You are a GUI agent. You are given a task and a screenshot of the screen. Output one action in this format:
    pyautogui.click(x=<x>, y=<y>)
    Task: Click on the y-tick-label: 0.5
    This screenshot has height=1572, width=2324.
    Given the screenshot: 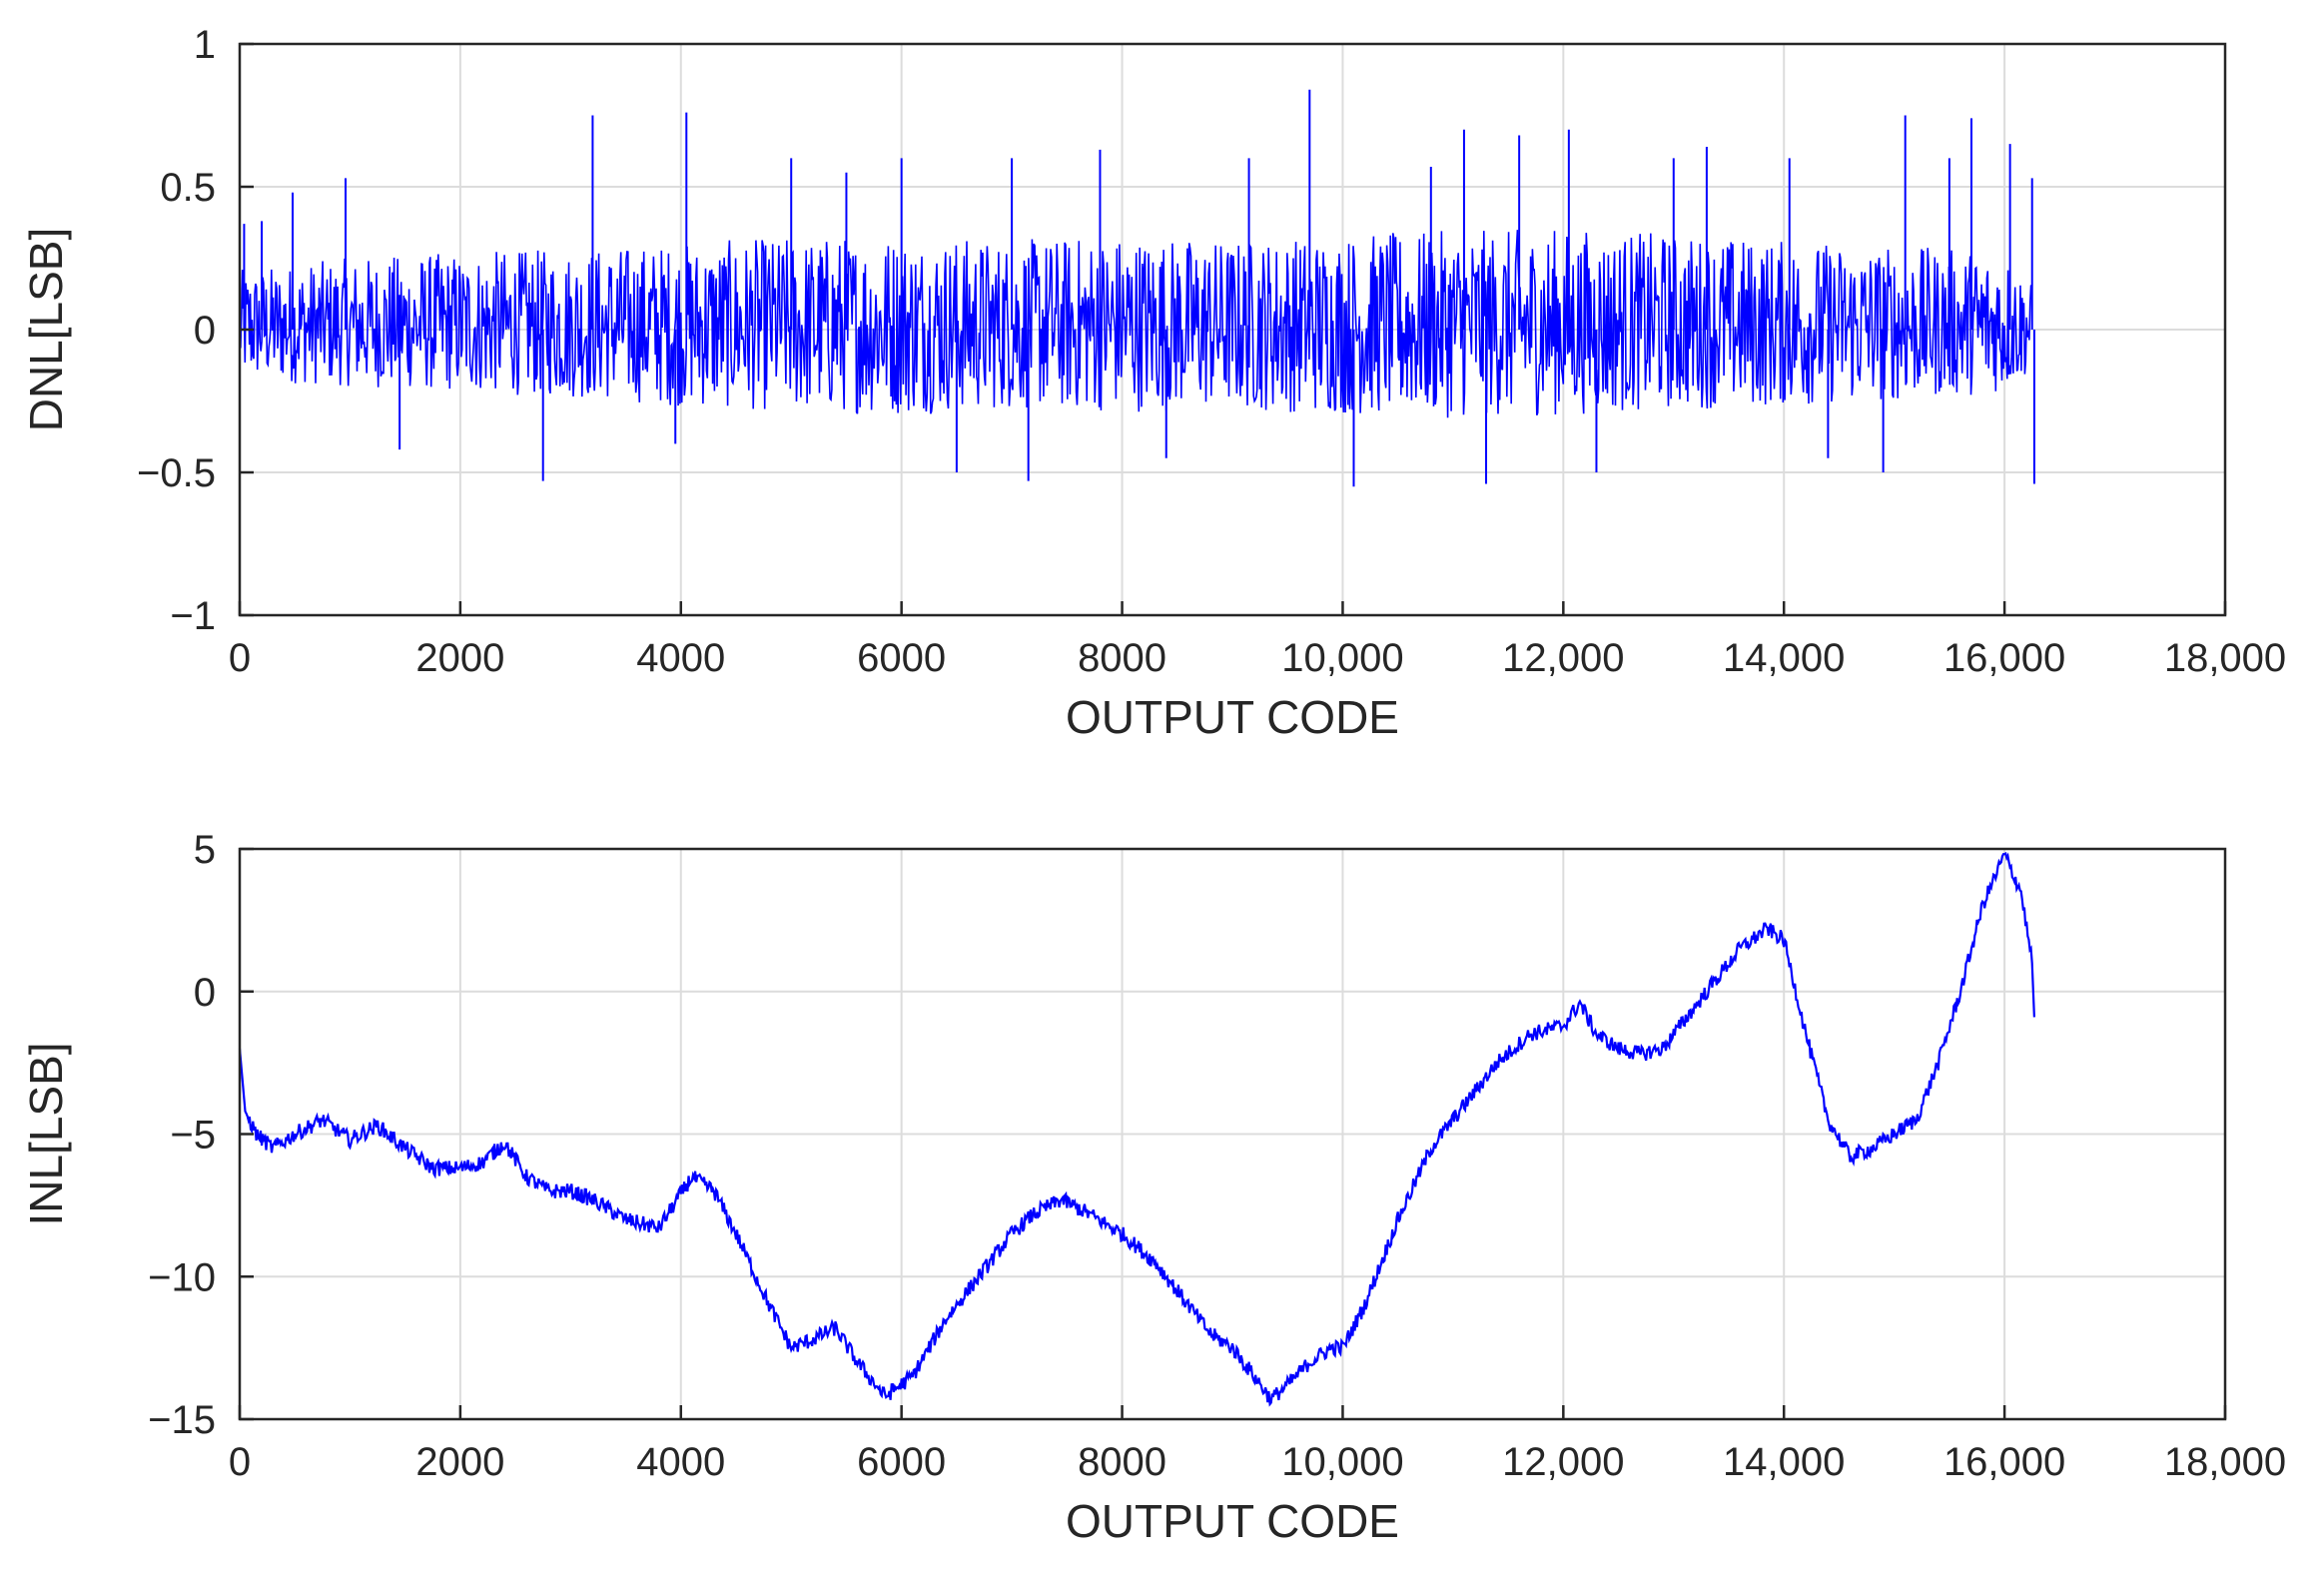 What is the action you would take?
    pyautogui.click(x=188, y=188)
    